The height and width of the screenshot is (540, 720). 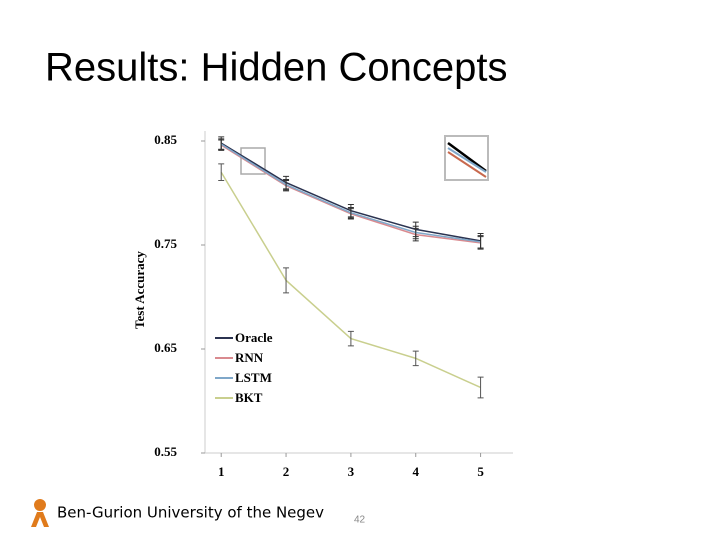 I want to click on legend-label: LSTM, so click(x=253, y=377).